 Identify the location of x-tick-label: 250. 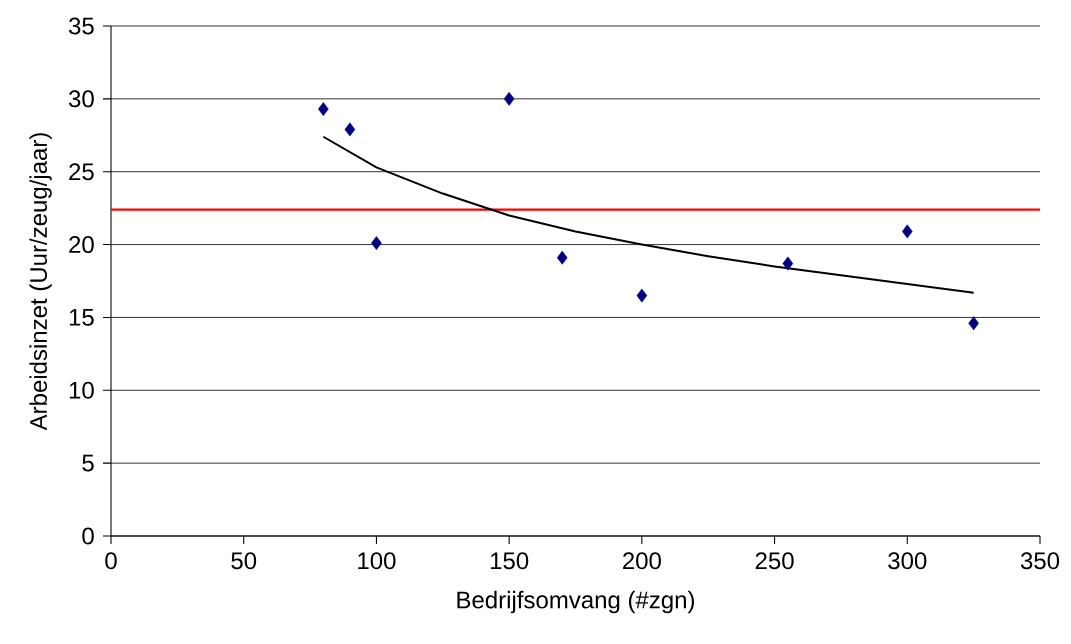
(774, 561).